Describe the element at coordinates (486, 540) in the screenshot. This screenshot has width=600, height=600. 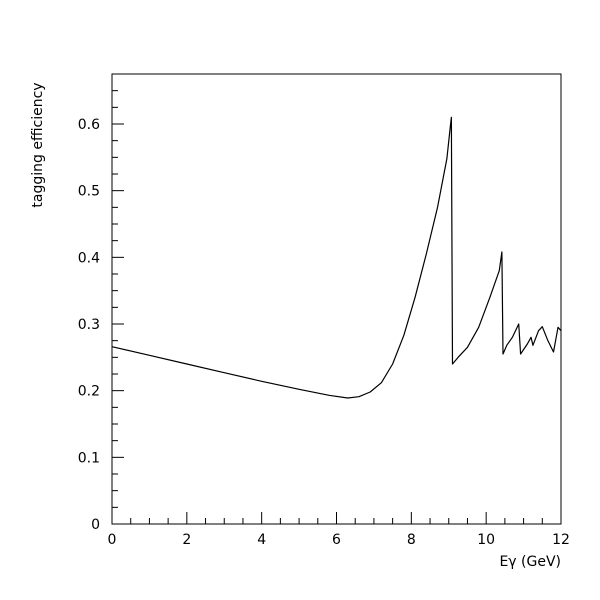
I see `x-tick-label: 10` at that location.